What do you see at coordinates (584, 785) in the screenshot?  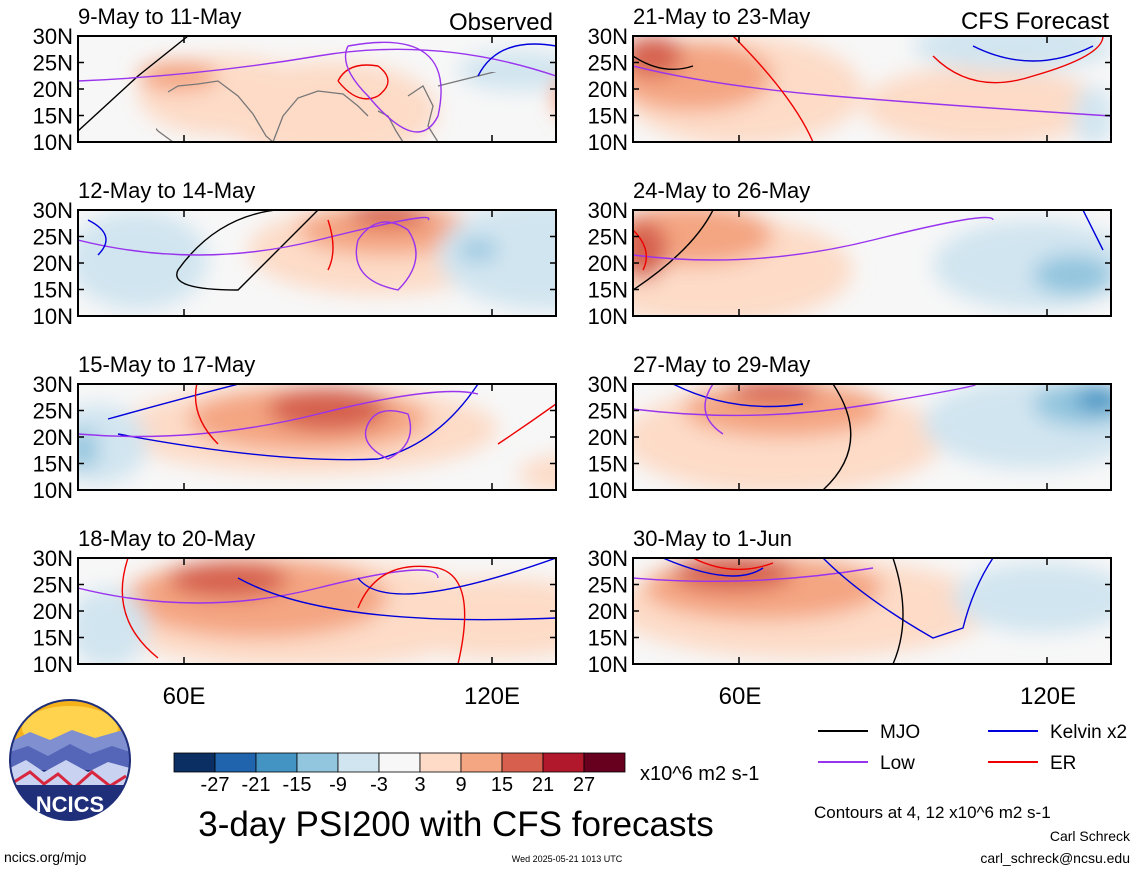 I see `colorbar-tick-label: 27` at bounding box center [584, 785].